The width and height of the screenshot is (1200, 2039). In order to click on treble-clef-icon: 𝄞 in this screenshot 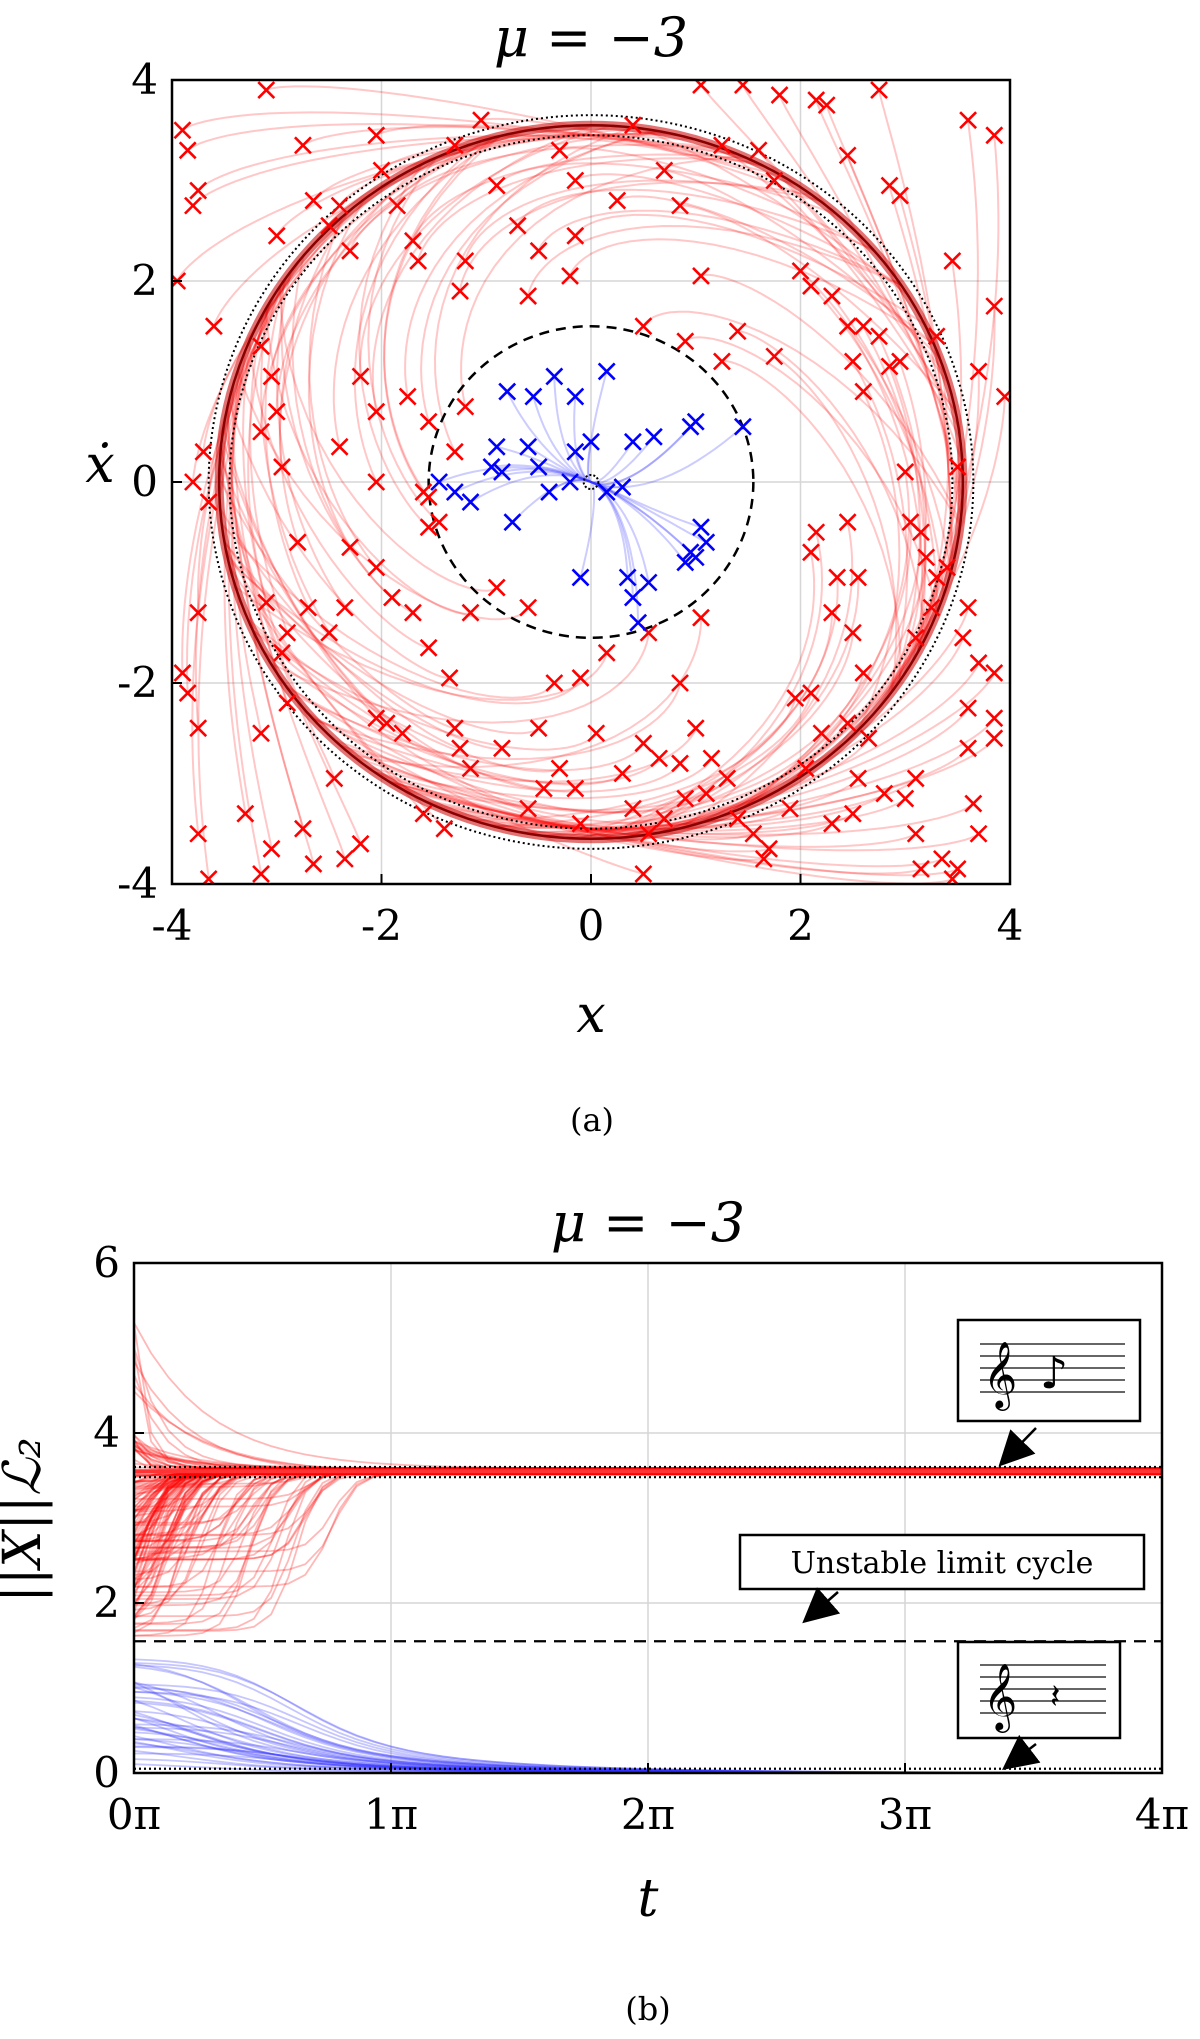, I will do `click(1000, 1697)`.